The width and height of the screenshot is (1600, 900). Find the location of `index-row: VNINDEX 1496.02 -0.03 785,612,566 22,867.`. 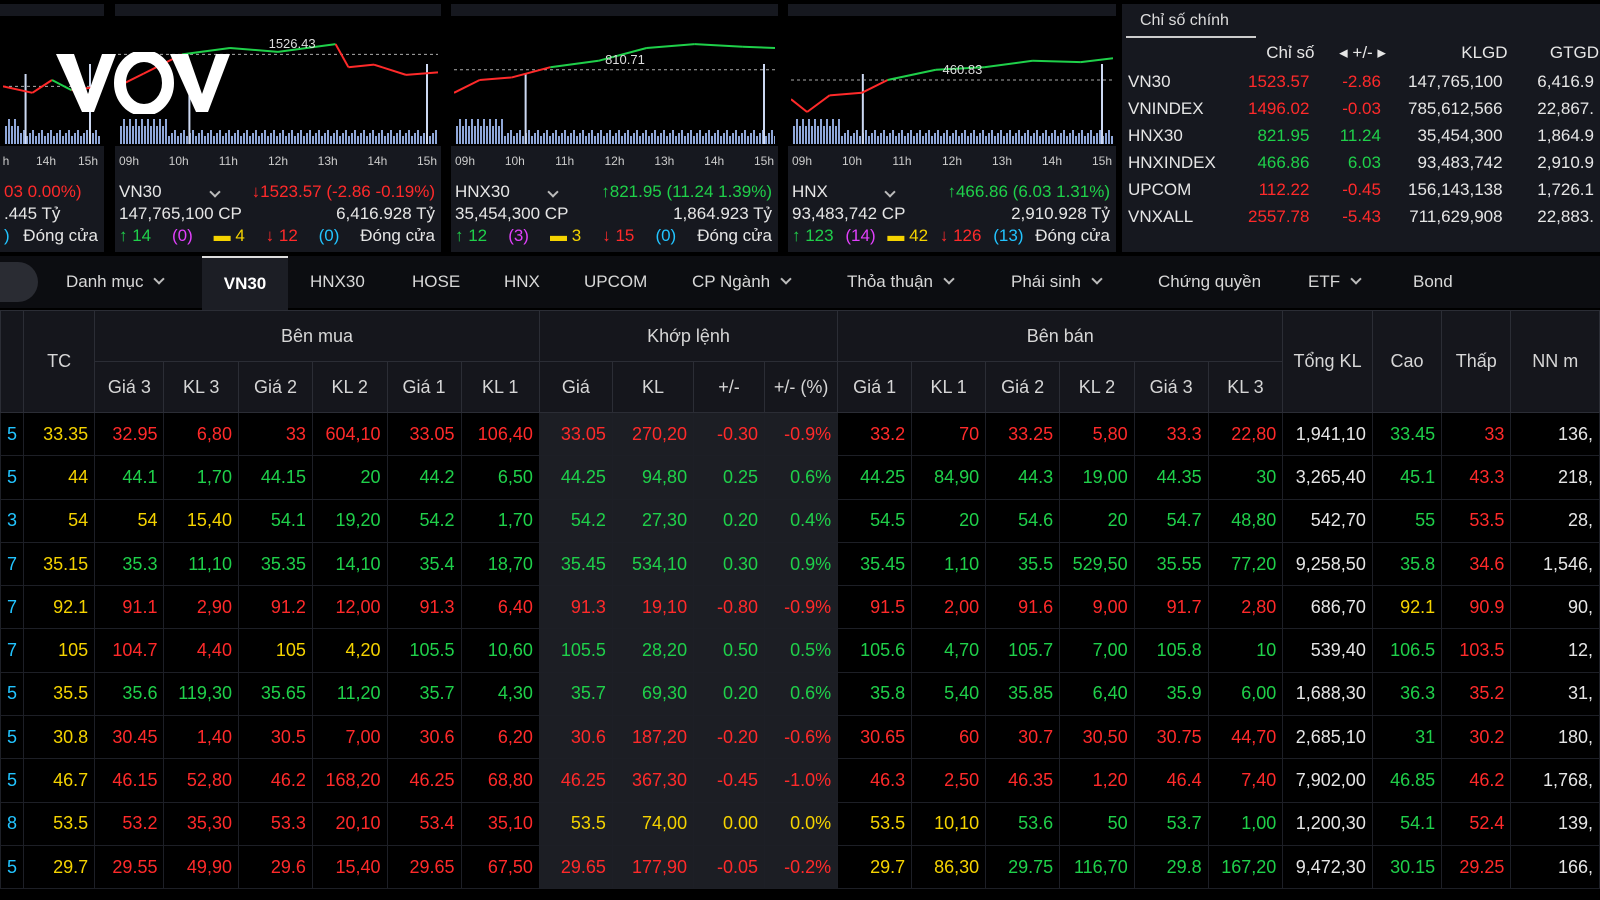

index-row: VNINDEX 1496.02 -0.03 785,612,566 22,867. is located at coordinates (1361, 108).